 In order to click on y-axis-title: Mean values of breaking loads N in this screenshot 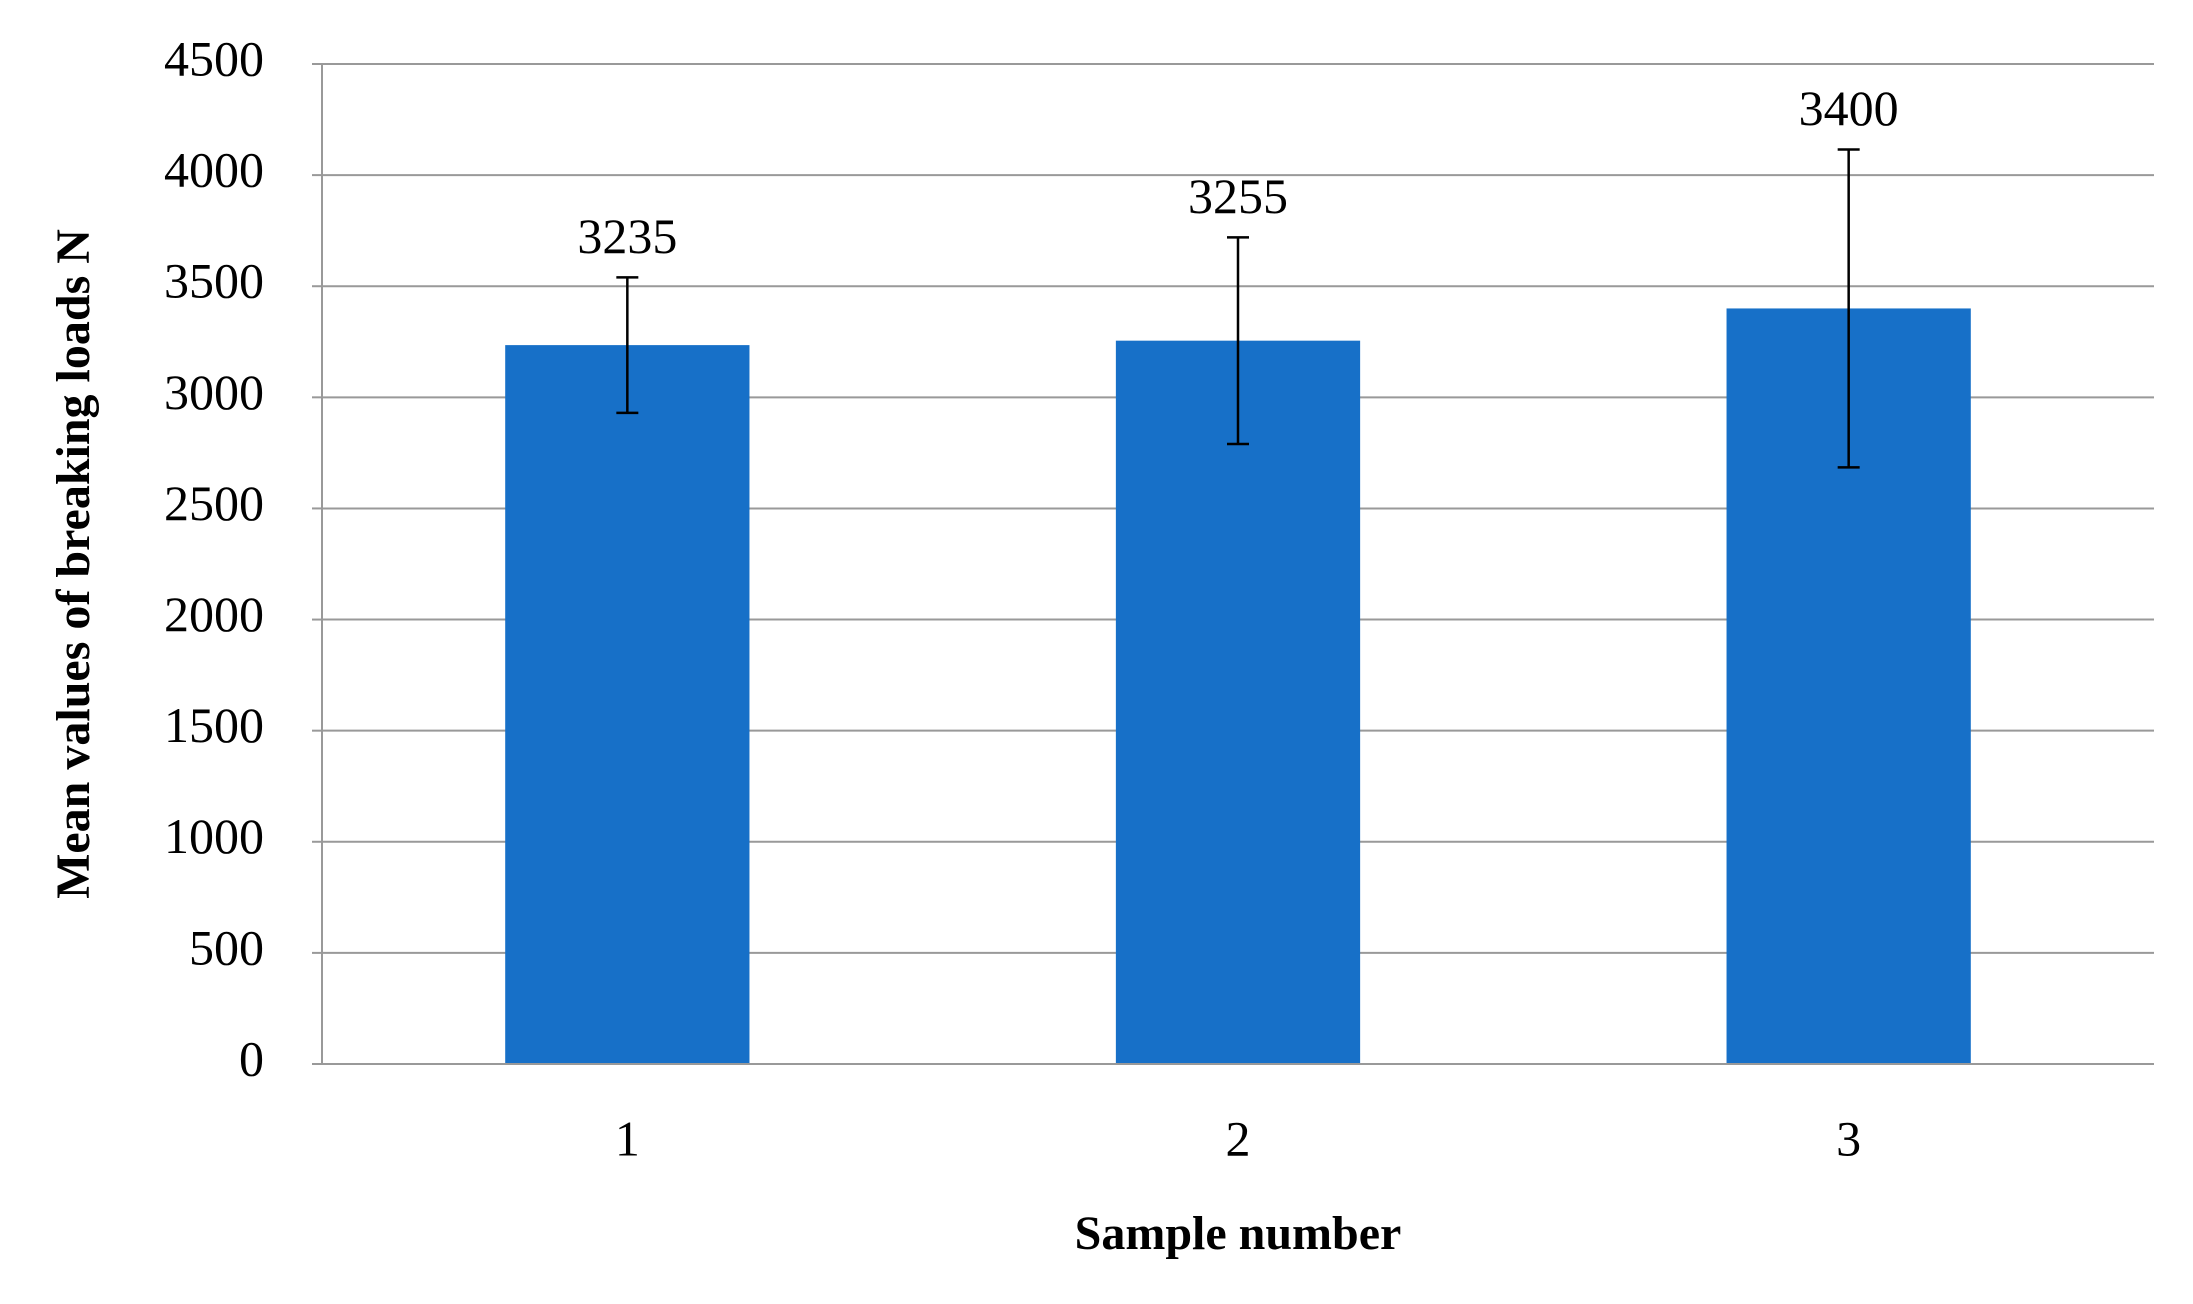, I will do `click(73, 564)`.